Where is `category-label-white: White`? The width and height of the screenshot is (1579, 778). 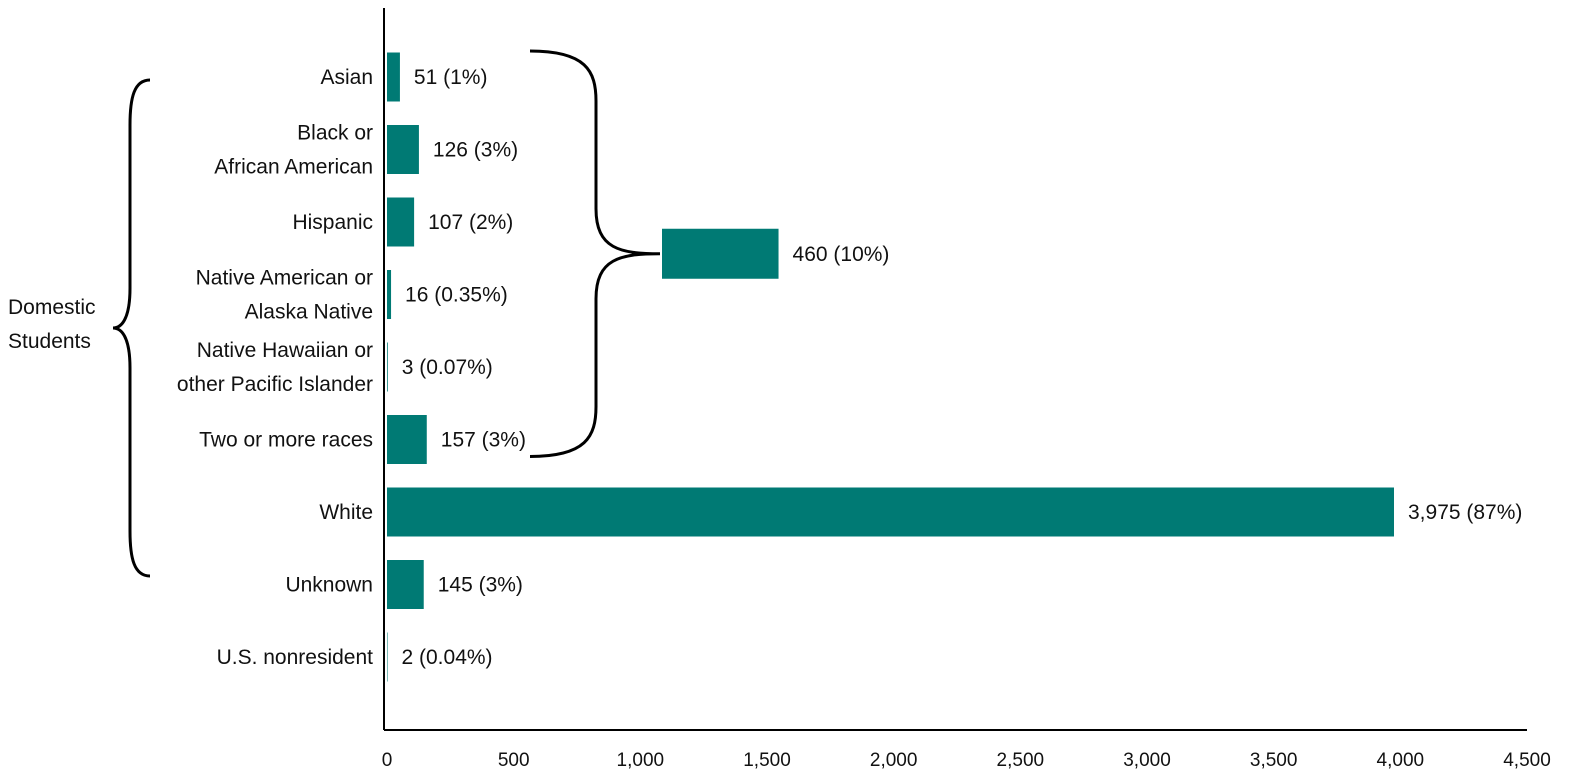 category-label-white: White is located at coordinates (346, 512).